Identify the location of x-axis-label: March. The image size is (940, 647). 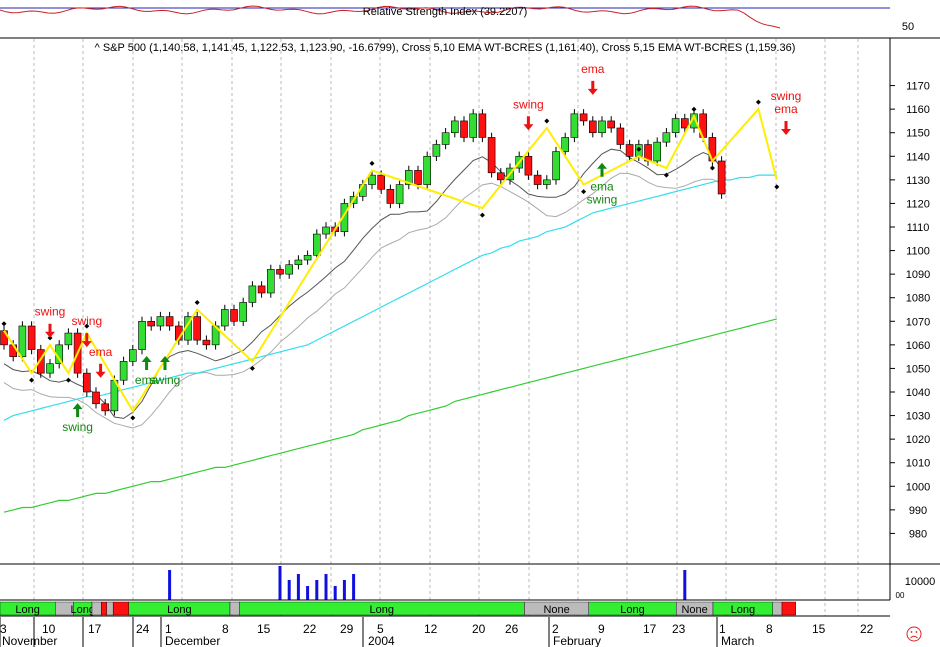
(737, 640).